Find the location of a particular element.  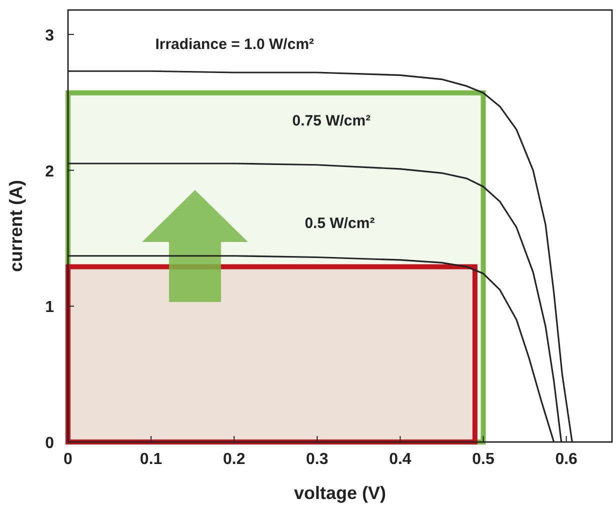

x-tick-label: 0.1 is located at coordinates (151, 459).